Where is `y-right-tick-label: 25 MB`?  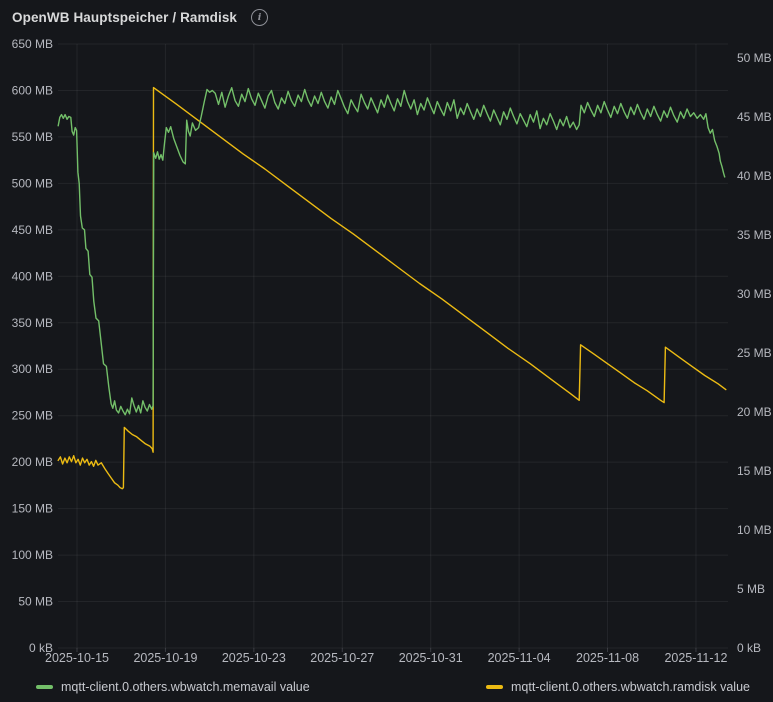 y-right-tick-label: 25 MB is located at coordinates (754, 353).